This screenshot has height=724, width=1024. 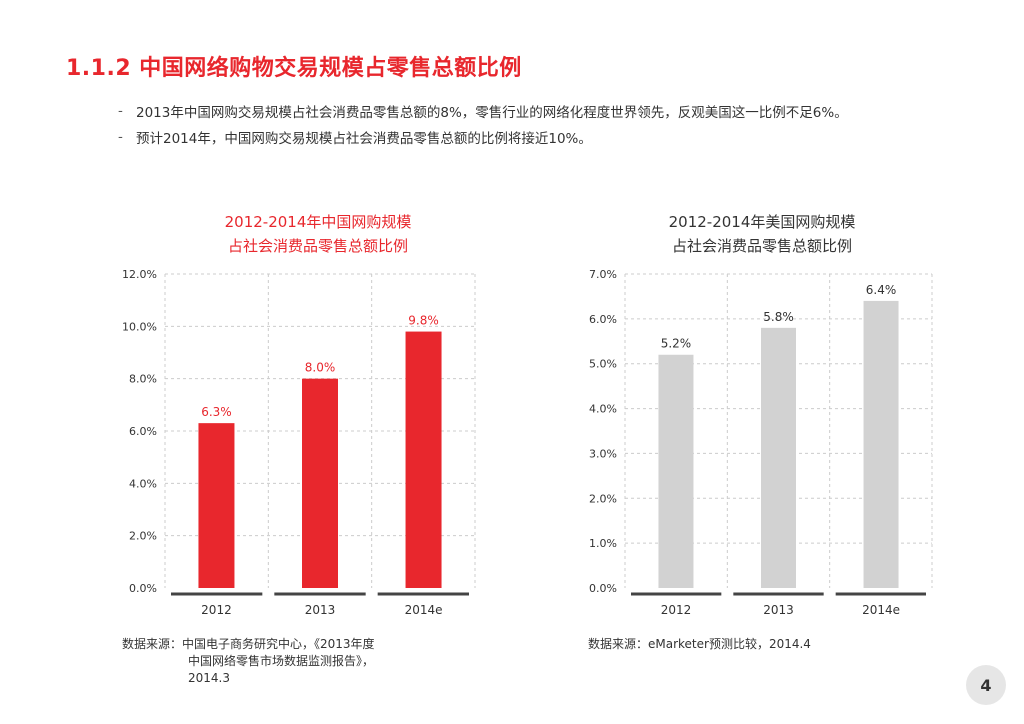 I want to click on us-ytick-label: 2.0%, so click(x=603, y=498).